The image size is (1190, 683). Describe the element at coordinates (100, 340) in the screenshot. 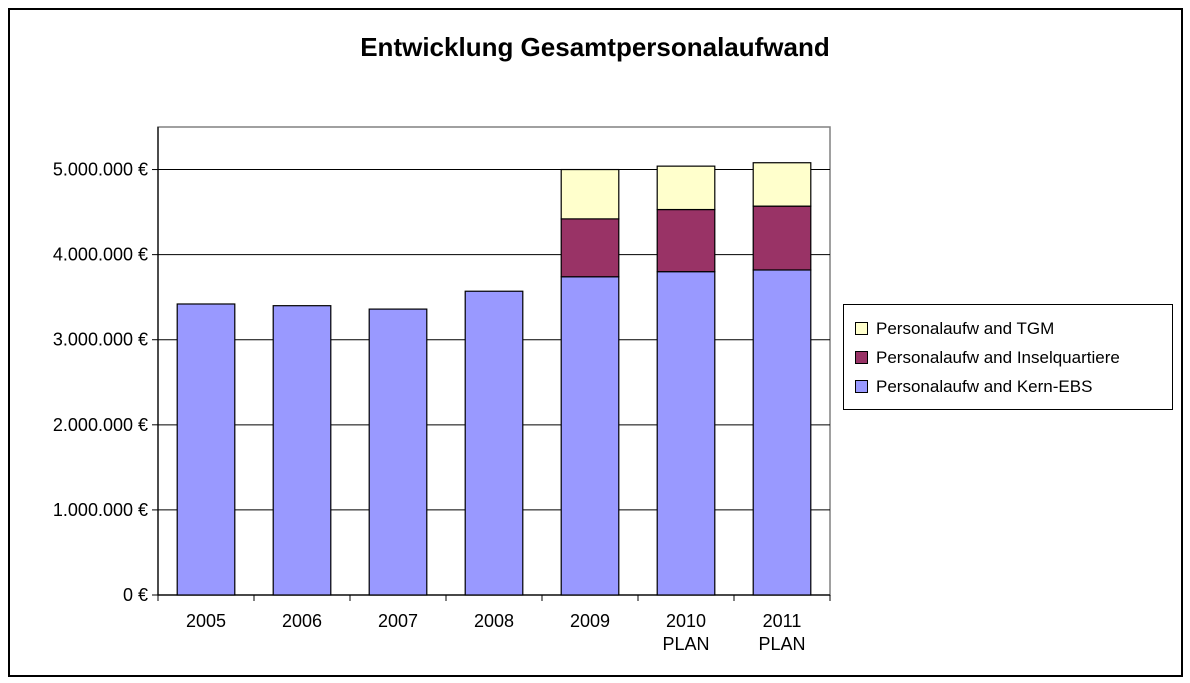

I see `y-tick-label: 3.000.000 €` at that location.